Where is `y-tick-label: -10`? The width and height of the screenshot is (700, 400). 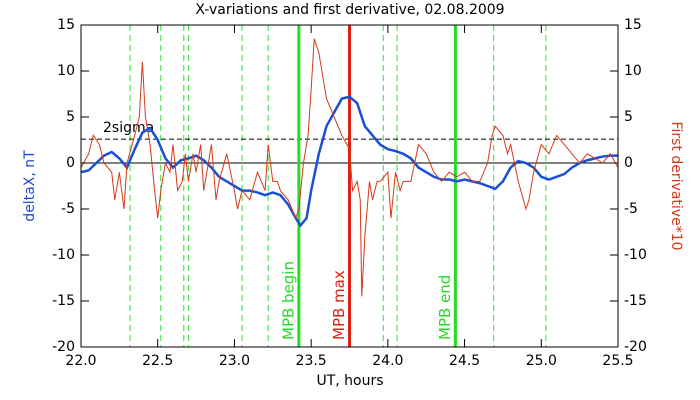
y-tick-label: -10 is located at coordinates (63, 255).